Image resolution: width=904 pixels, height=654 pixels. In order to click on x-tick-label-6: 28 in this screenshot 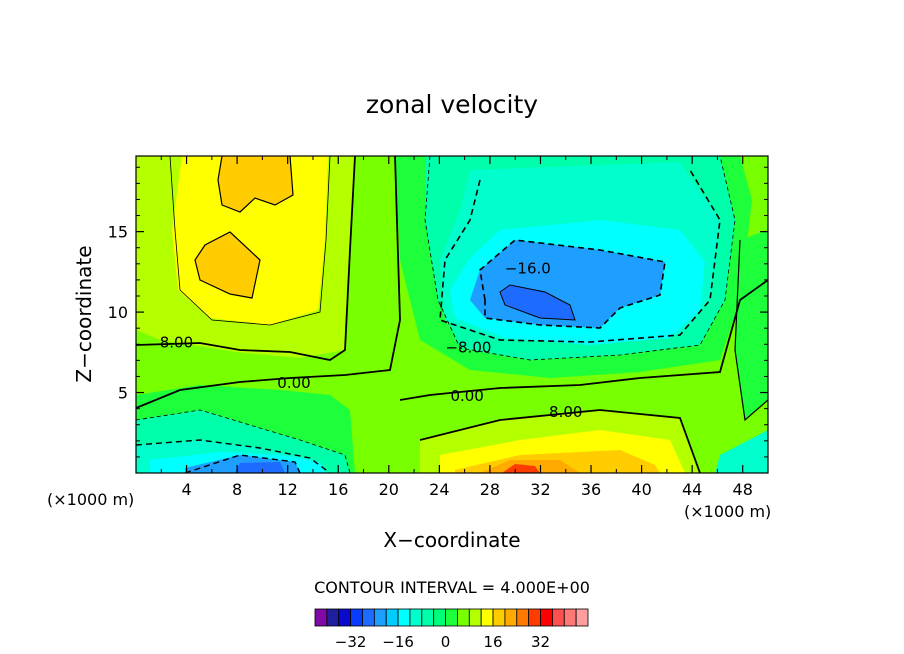, I will do `click(490, 489)`.